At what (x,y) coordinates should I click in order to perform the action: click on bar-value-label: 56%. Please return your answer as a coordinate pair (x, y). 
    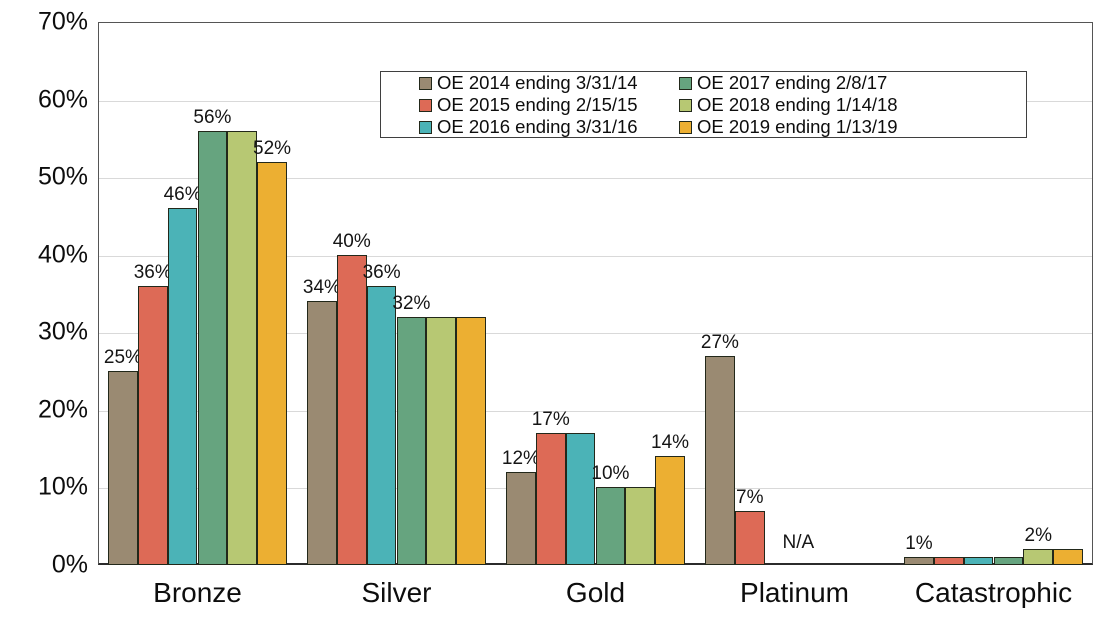
    Looking at the image, I should click on (212, 117).